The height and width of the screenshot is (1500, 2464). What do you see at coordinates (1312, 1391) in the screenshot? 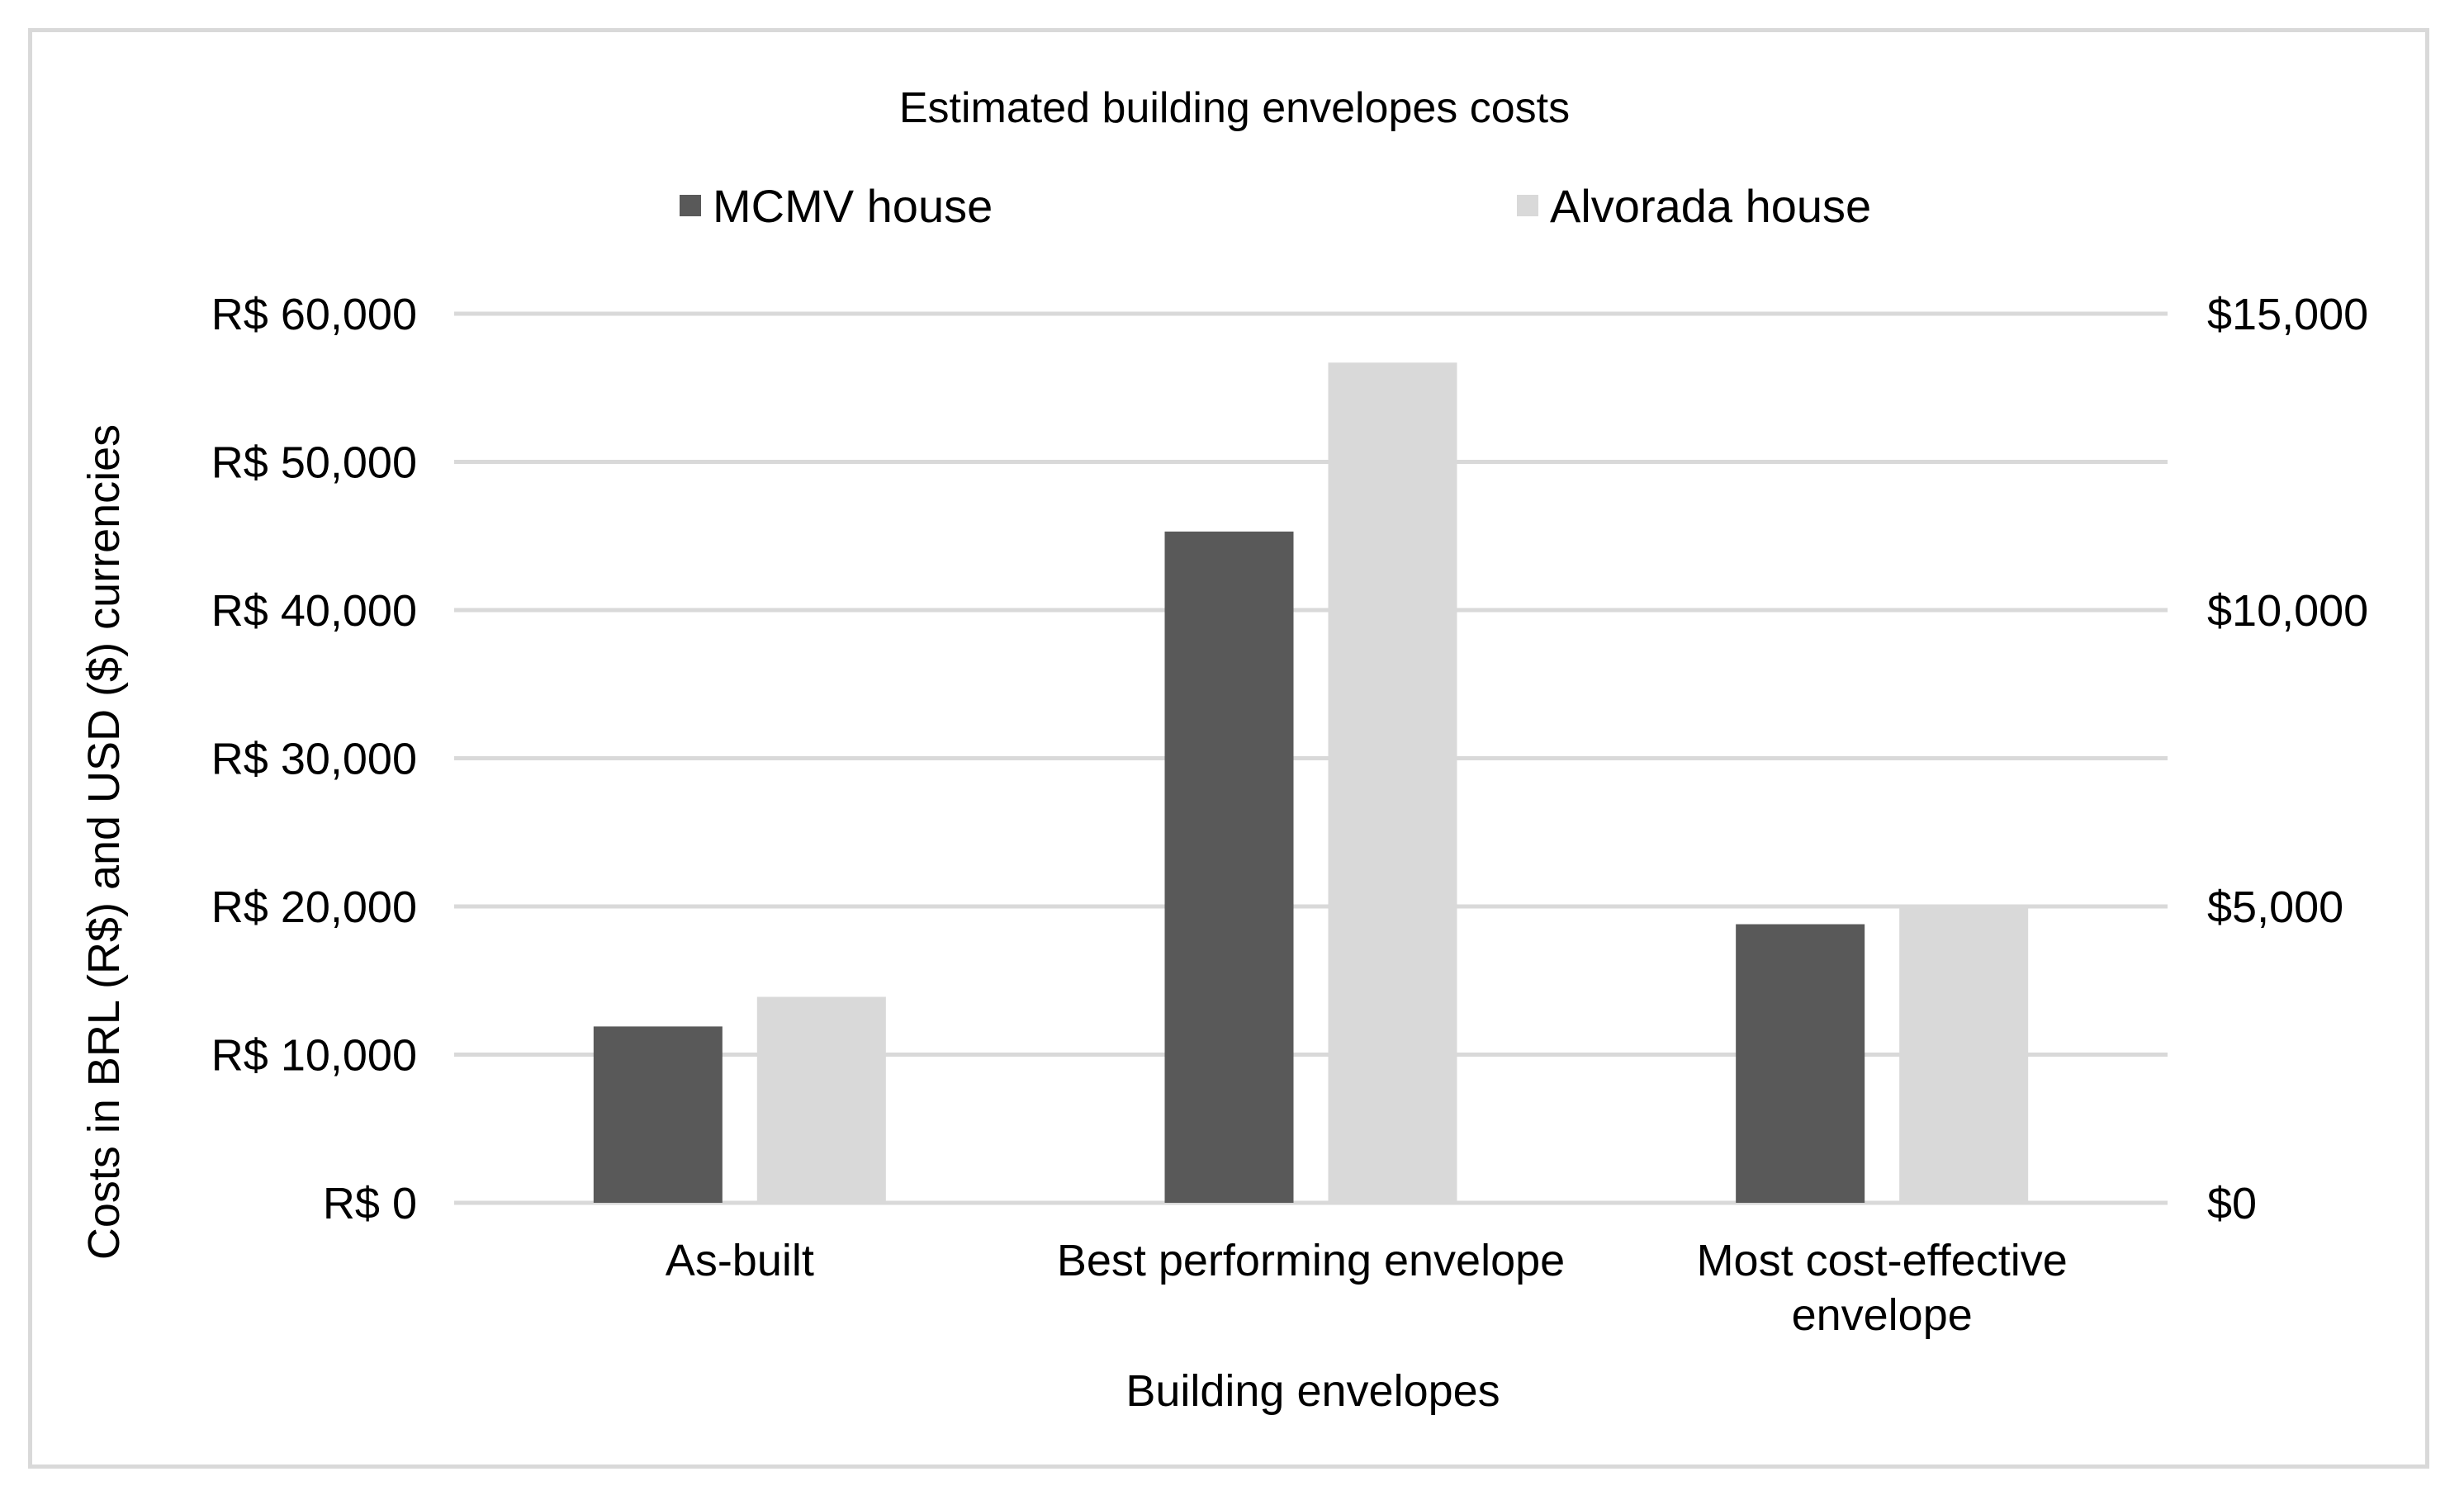
I see `x-axis-label: Building envelopes` at bounding box center [1312, 1391].